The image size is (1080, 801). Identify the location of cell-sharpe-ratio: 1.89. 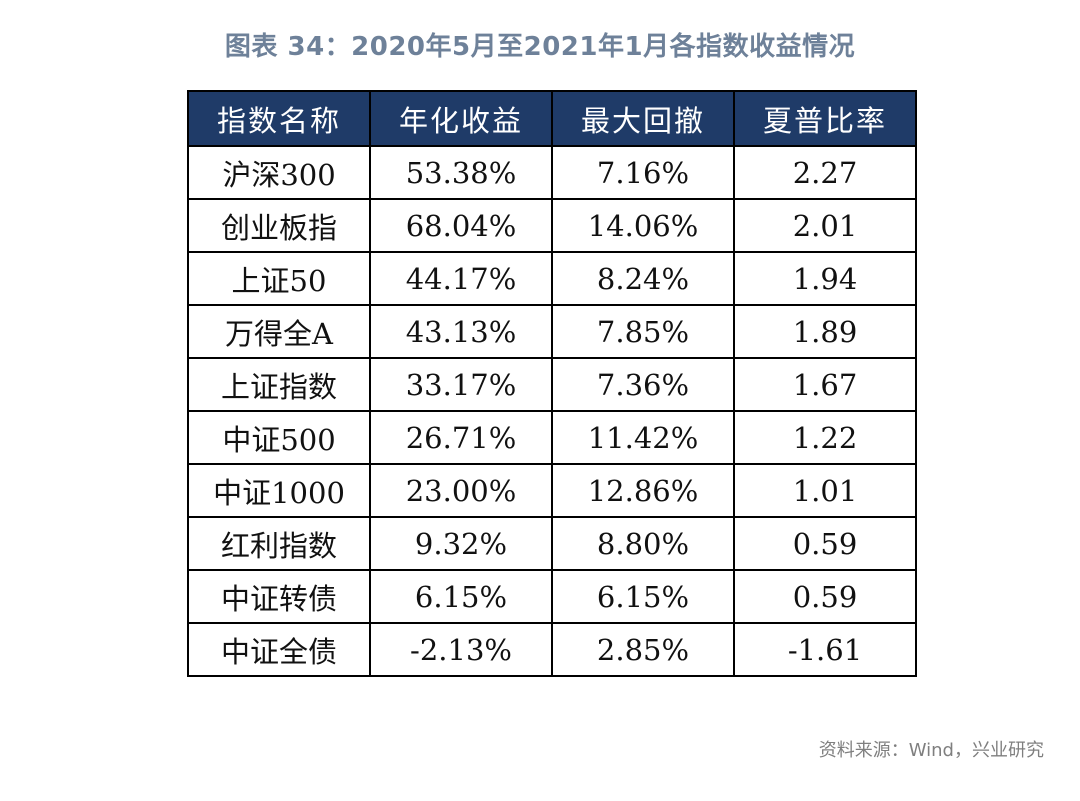
(825, 331).